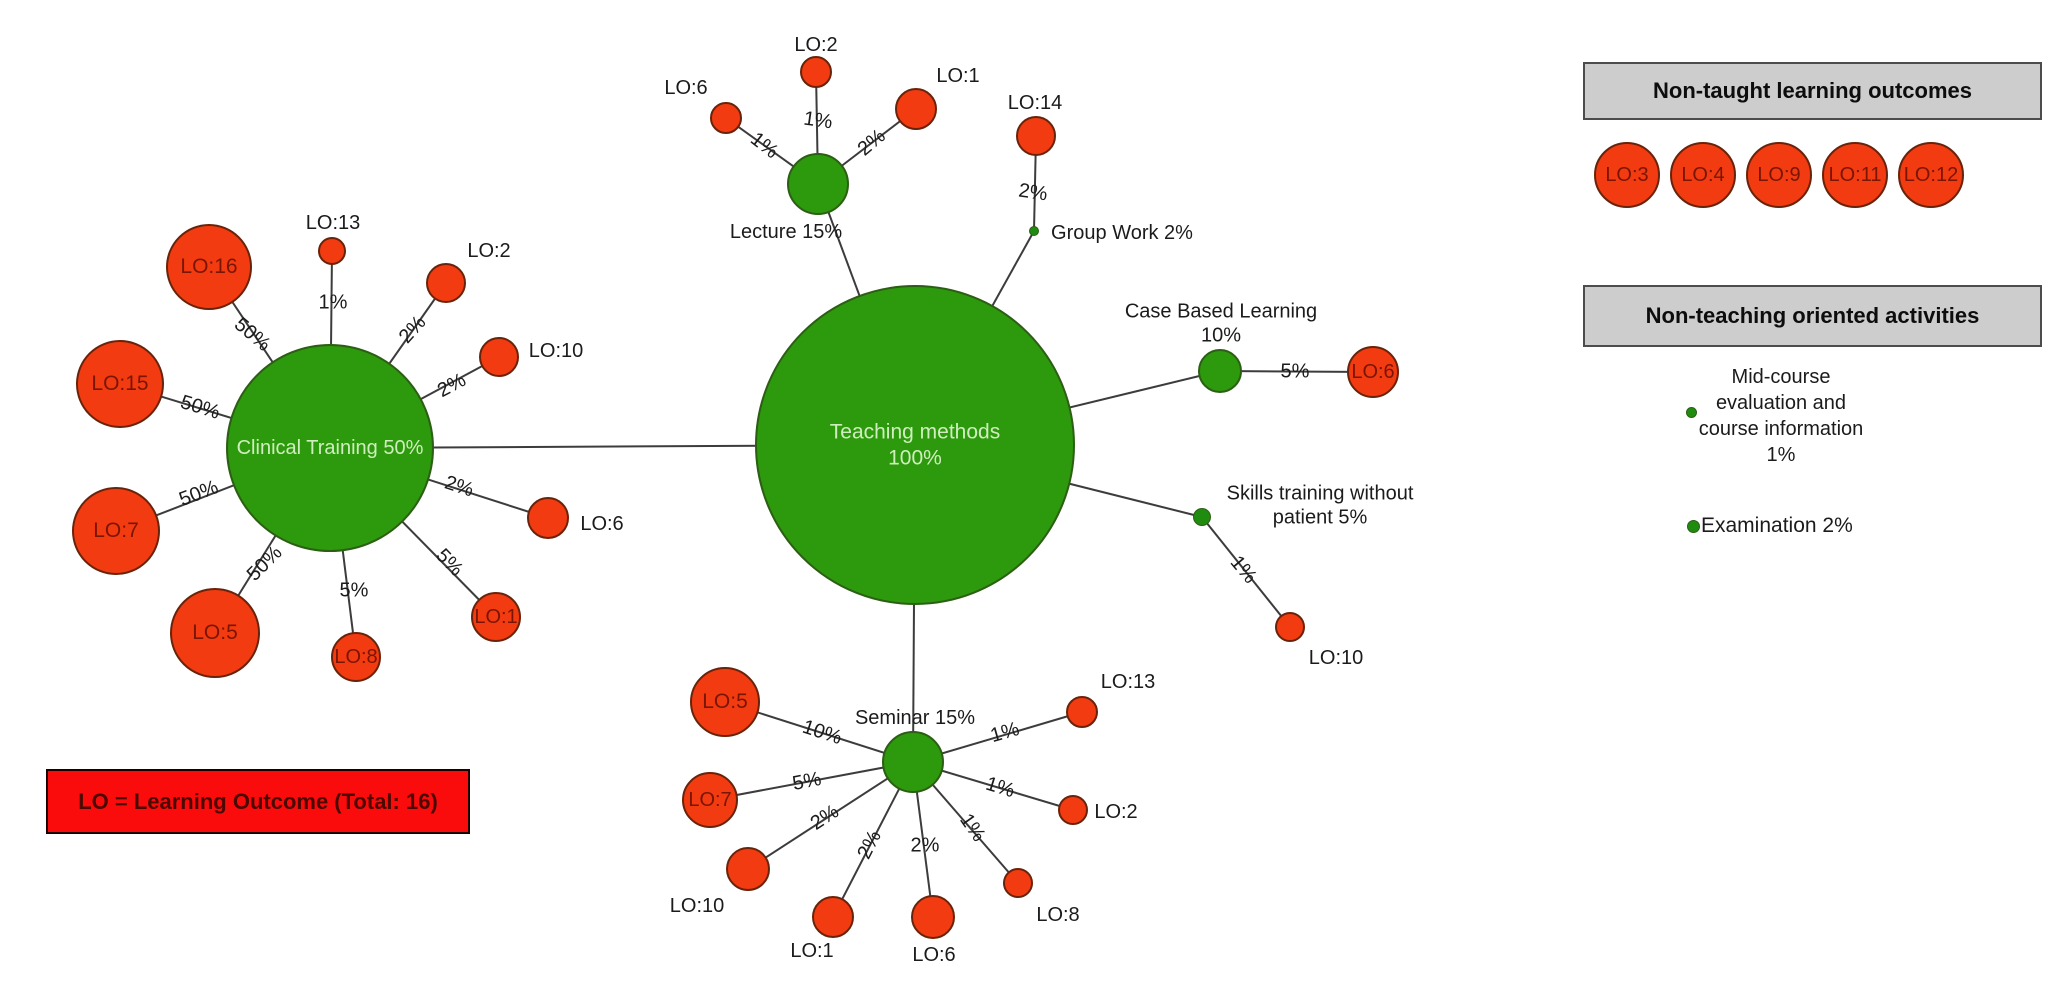 Image resolution: width=2059 pixels, height=1001 pixels. I want to click on legend-node-lo-4: LO:4, so click(1703, 175).